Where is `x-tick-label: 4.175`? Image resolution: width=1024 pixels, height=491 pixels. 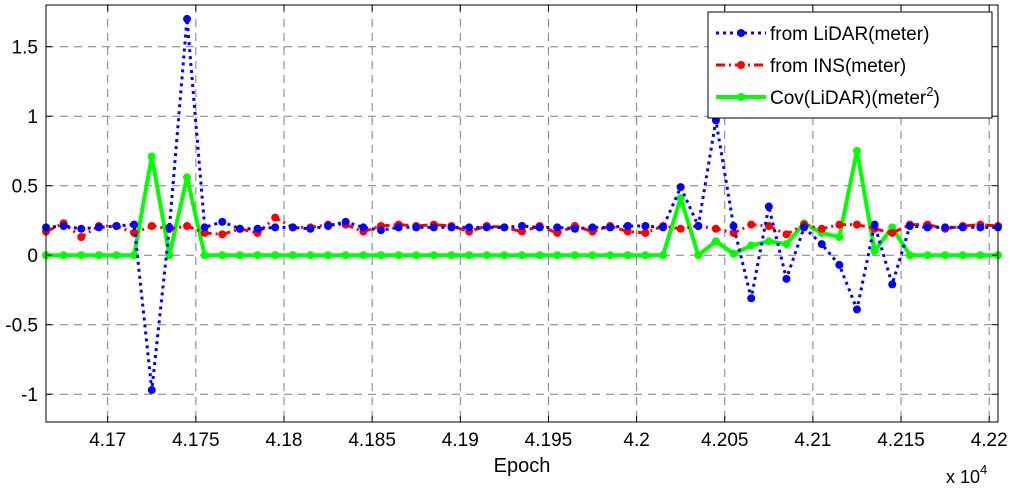
x-tick-label: 4.175 is located at coordinates (196, 440).